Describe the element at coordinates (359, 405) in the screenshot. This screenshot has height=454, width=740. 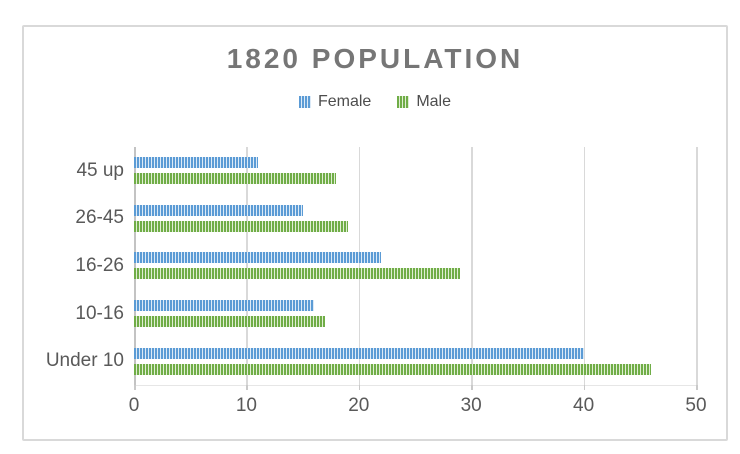
I see `x-tick-label-20: 20` at that location.